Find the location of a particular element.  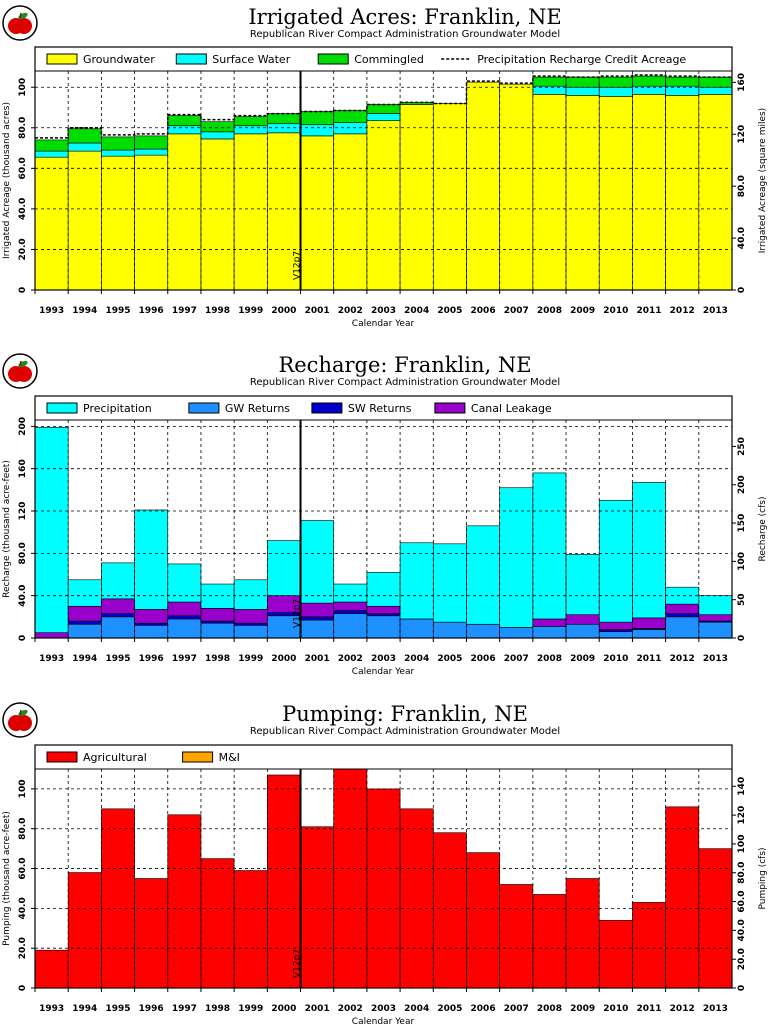

y-tick-label: 40.0 is located at coordinates (23, 209).